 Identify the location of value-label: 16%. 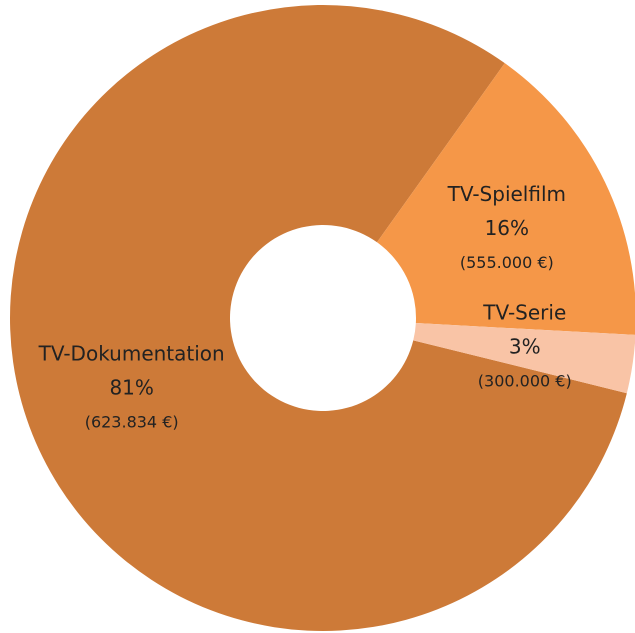
(507, 228).